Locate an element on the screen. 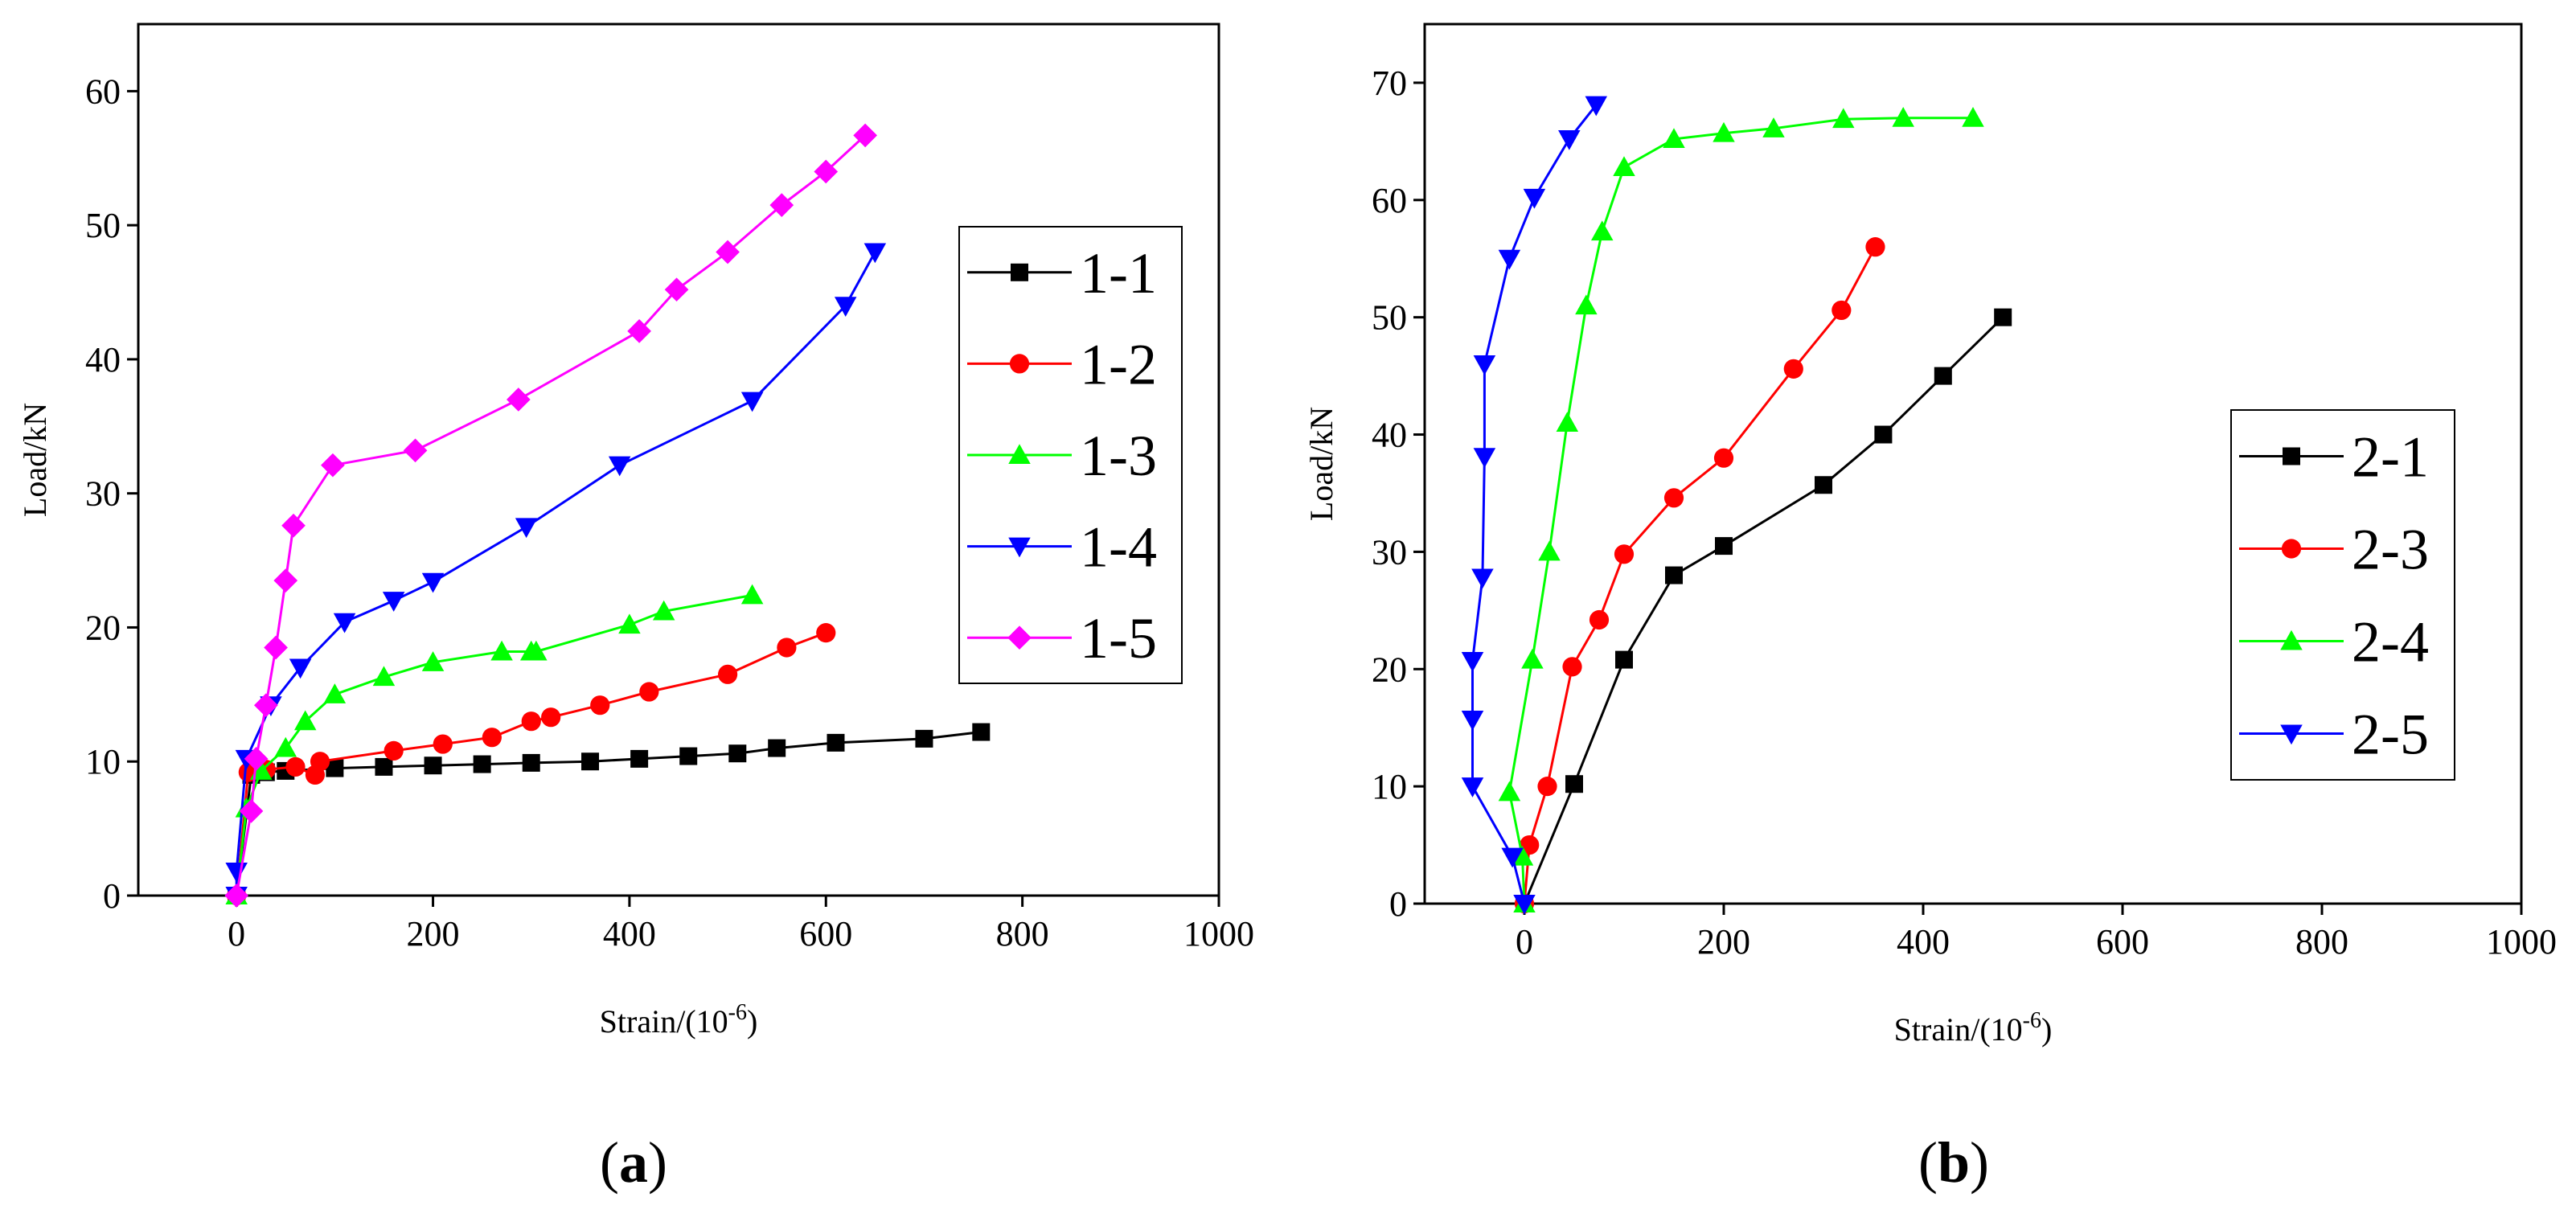 The width and height of the screenshot is (2576, 1226). y-tick-label: 30 is located at coordinates (1389, 552).